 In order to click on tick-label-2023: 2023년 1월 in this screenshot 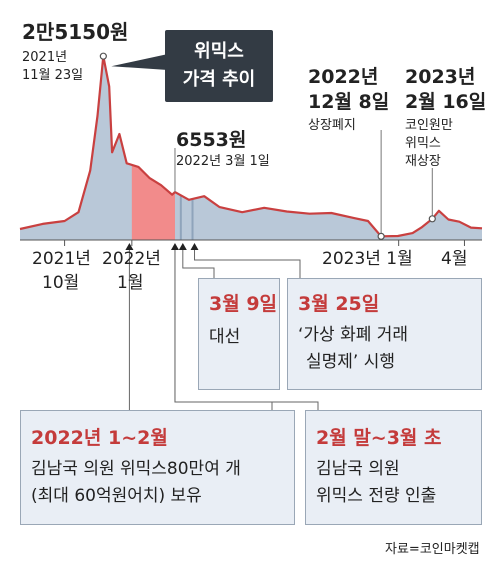, I will do `click(367, 259)`.